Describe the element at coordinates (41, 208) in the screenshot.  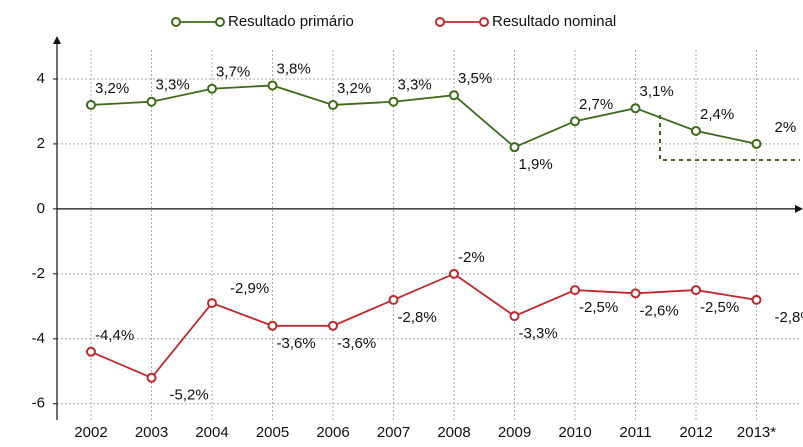
I see `y-tick-label: 0` at that location.